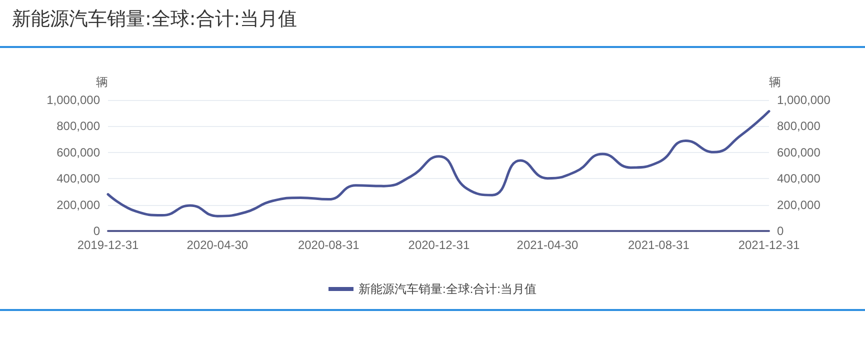 This screenshot has height=338, width=865. Describe the element at coordinates (799, 126) in the screenshot. I see `y2-tick-label: 800,000` at that location.